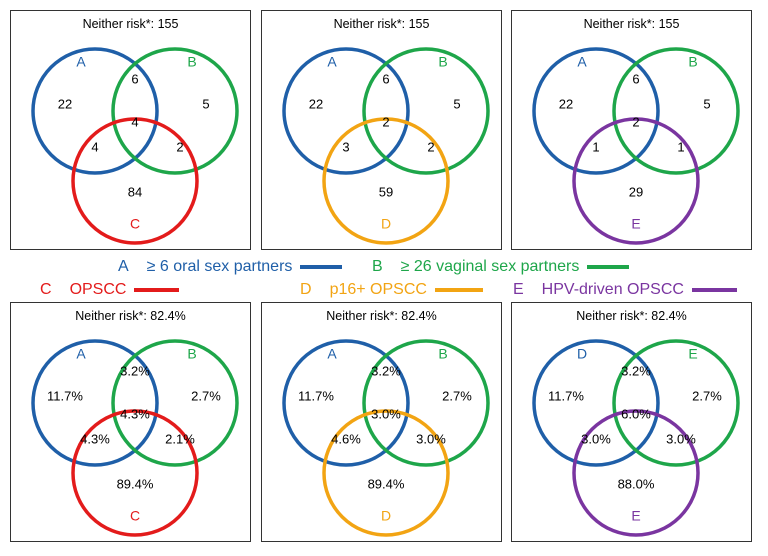  I want to click on legend-item-c: C OPSCC, so click(110, 290).